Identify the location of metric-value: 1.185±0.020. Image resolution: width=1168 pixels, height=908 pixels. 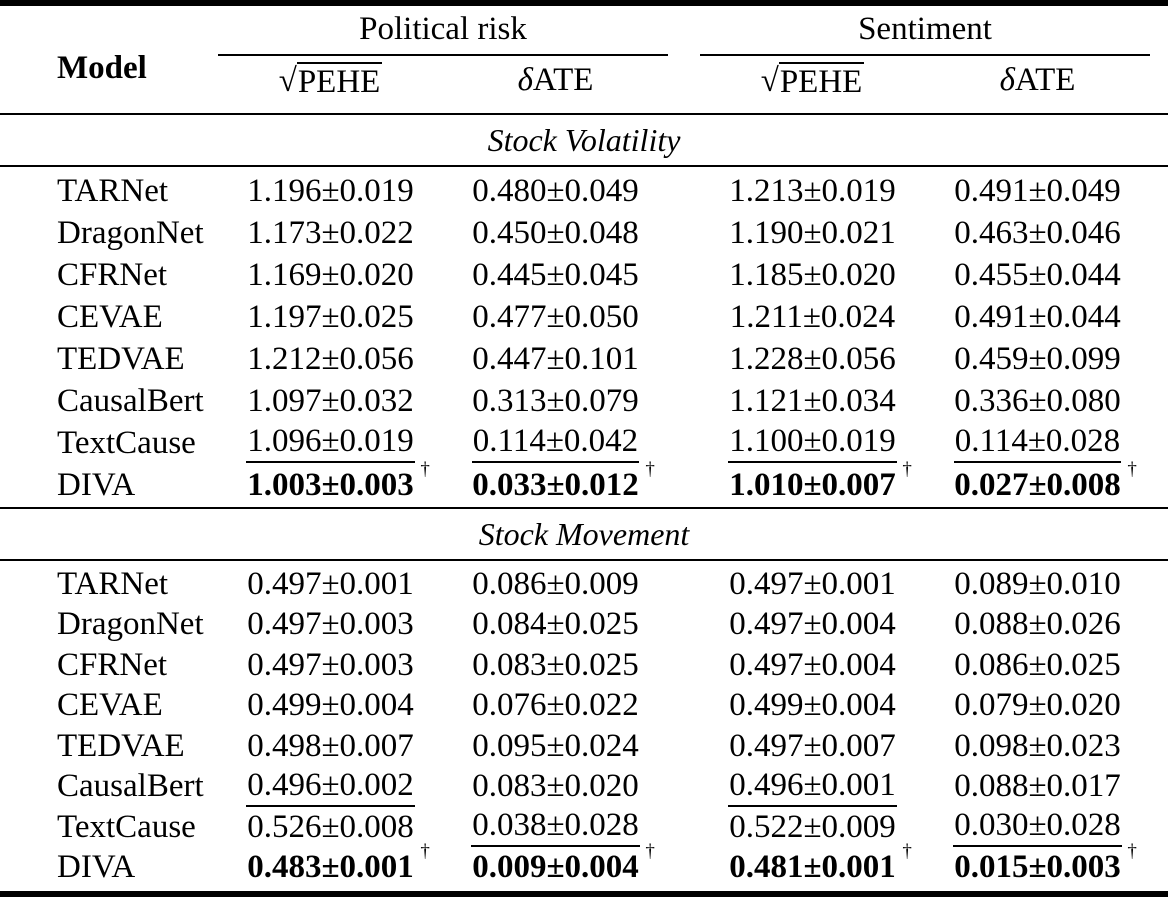
(812, 275).